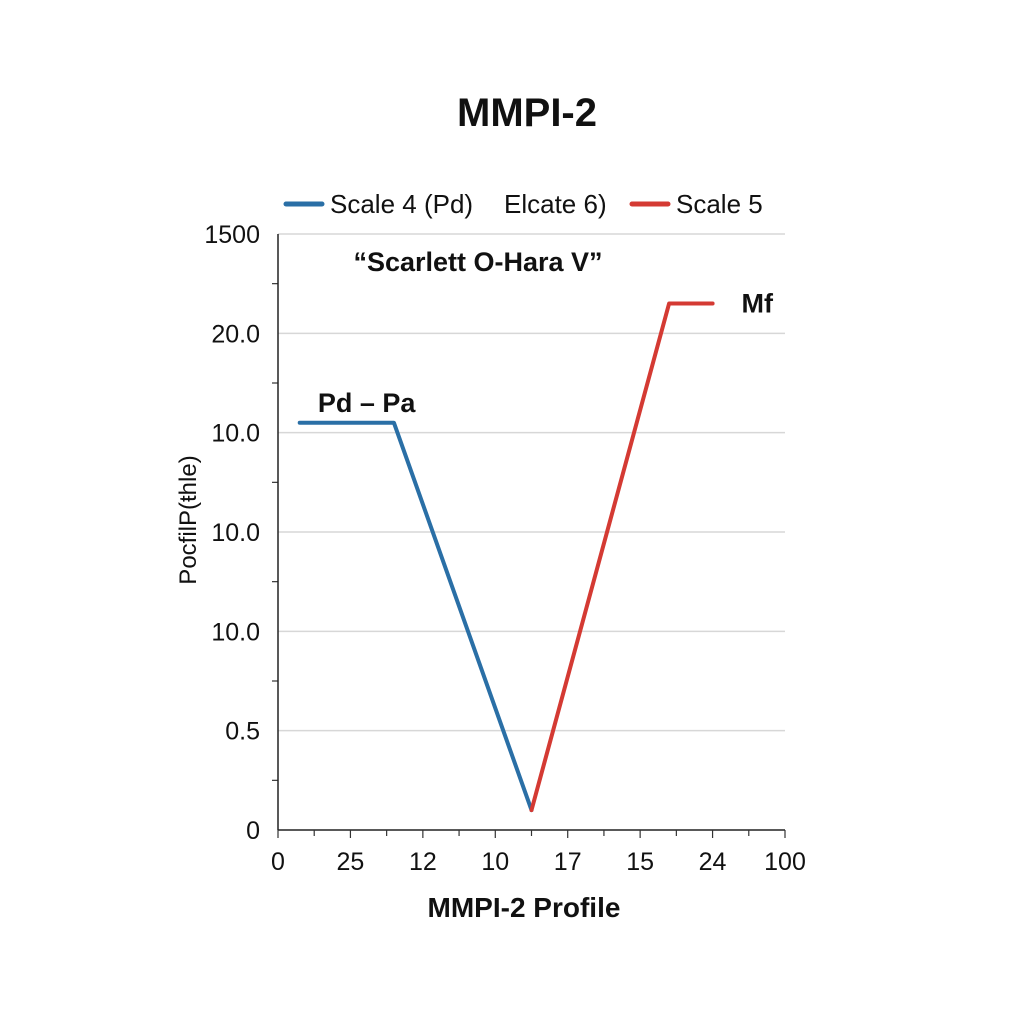 Image resolution: width=1024 pixels, height=1024 pixels. Describe the element at coordinates (546, 353) in the screenshot. I see `annotations: Pd – Pa Mf` at that location.